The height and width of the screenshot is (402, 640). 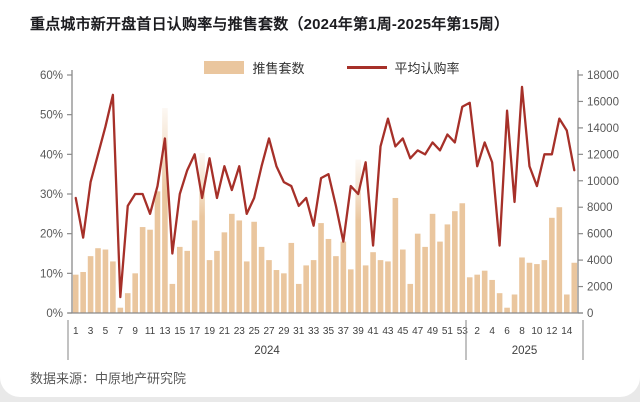 What do you see at coordinates (600, 261) in the screenshot?
I see `right-axis-label: 4000` at bounding box center [600, 261].